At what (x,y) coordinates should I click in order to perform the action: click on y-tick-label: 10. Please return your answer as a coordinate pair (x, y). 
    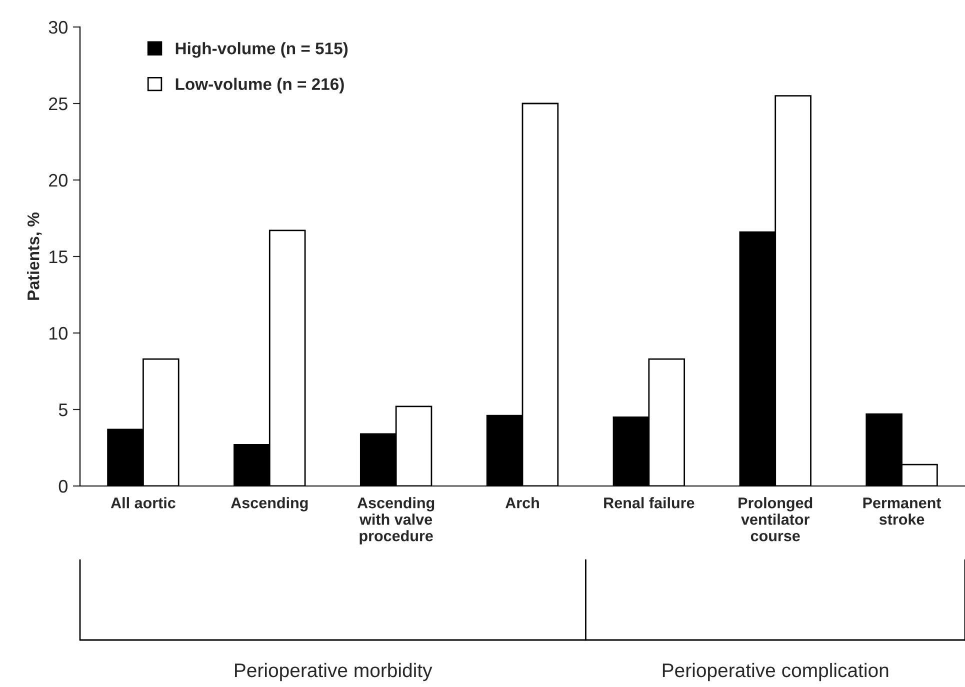
    Looking at the image, I should click on (58, 333).